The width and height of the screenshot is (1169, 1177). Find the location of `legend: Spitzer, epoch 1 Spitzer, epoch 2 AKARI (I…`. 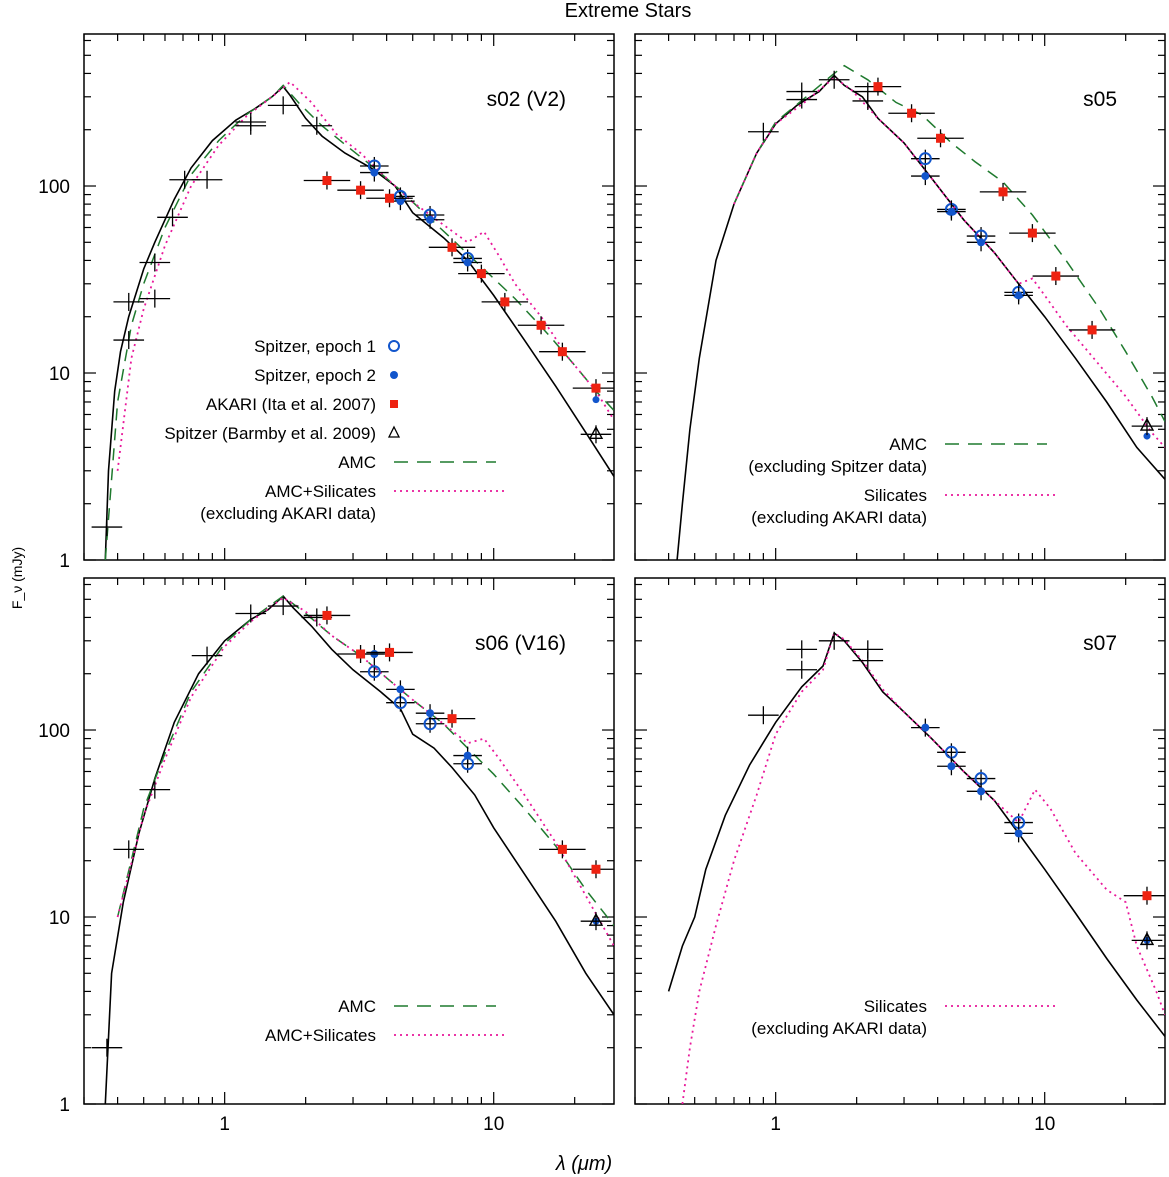

legend: Spitzer, epoch 1 Spitzer, epoch 2 AKARI (I… is located at coordinates (335, 430).